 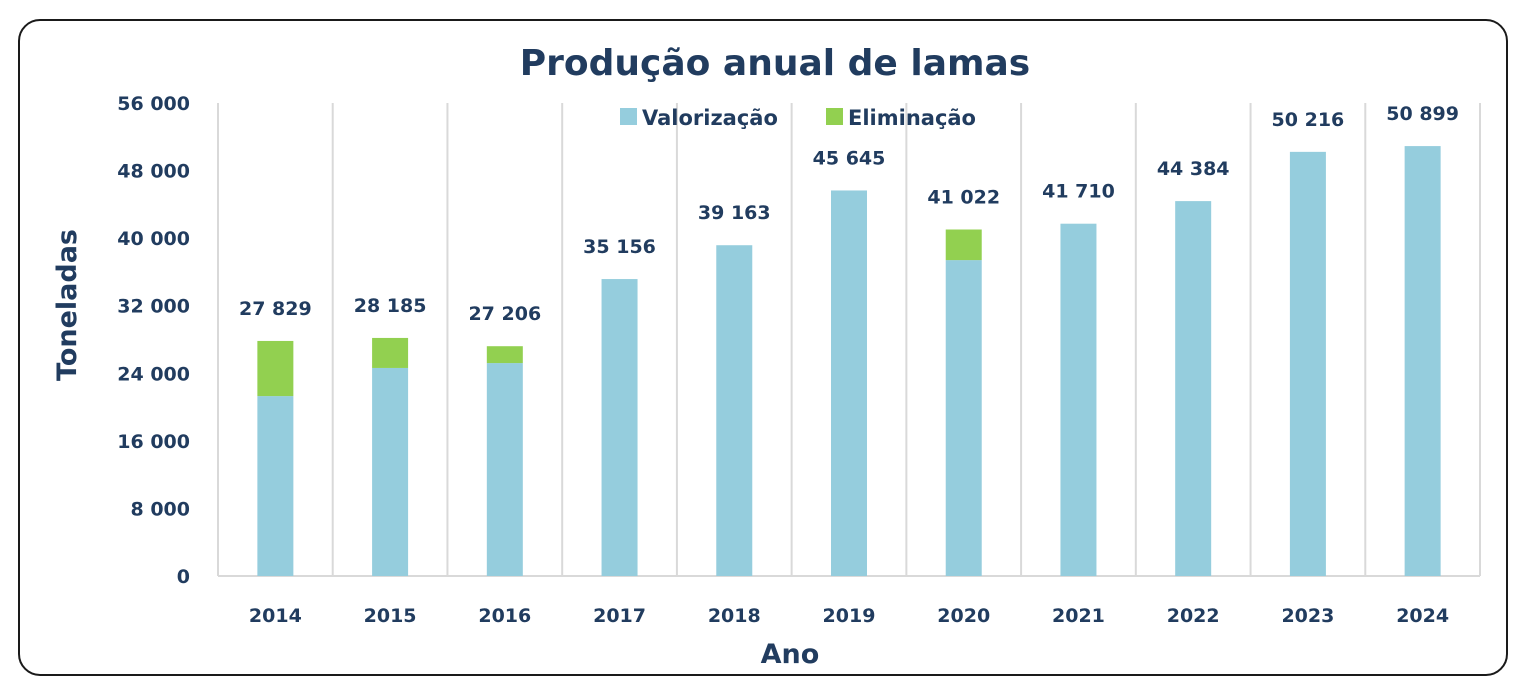 What do you see at coordinates (619, 247) in the screenshot?
I see `data-label: 35 156` at bounding box center [619, 247].